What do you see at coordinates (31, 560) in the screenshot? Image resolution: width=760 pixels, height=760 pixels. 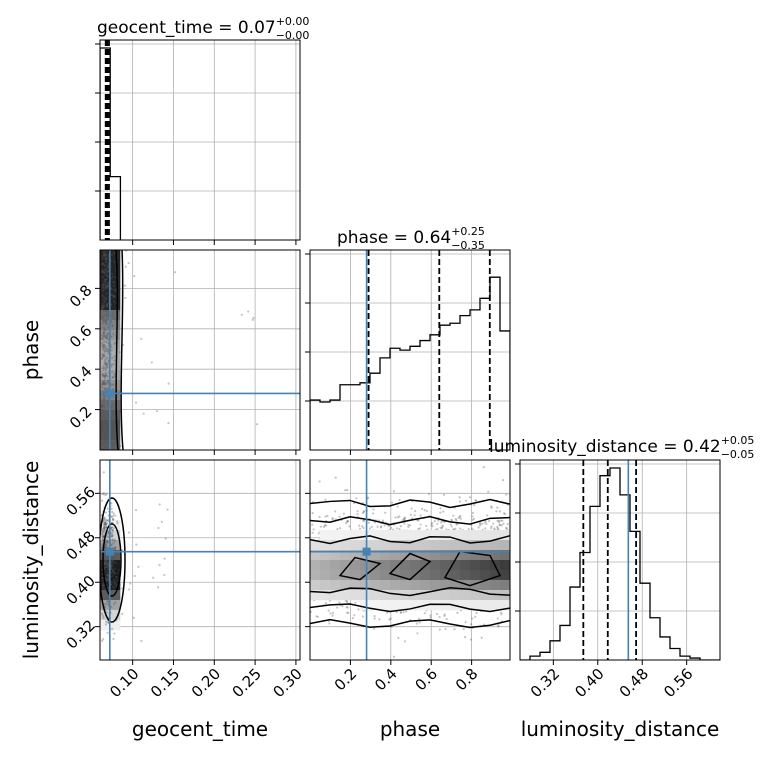 I see `ylabel-luminosity-distance: luminosity_distance` at bounding box center [31, 560].